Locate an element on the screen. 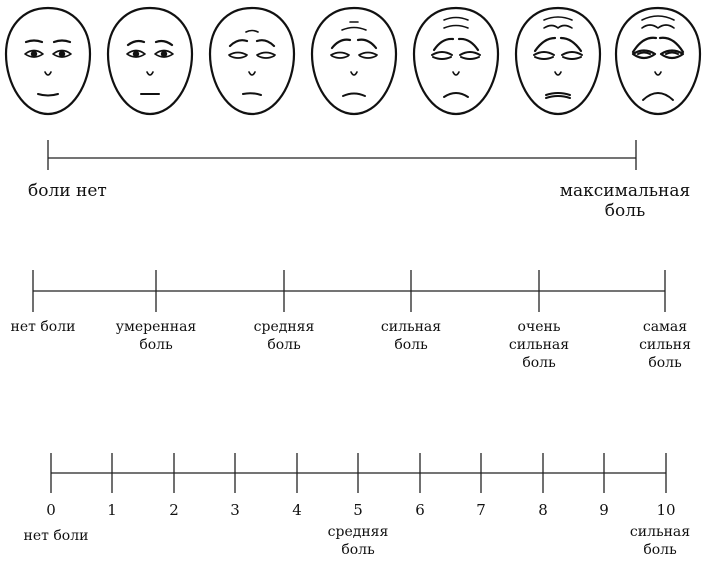 Image resolution: width=710 pixels, height=567 pixels. scale2-label-very-strong: очень сильная боль is located at coordinates (539, 345).